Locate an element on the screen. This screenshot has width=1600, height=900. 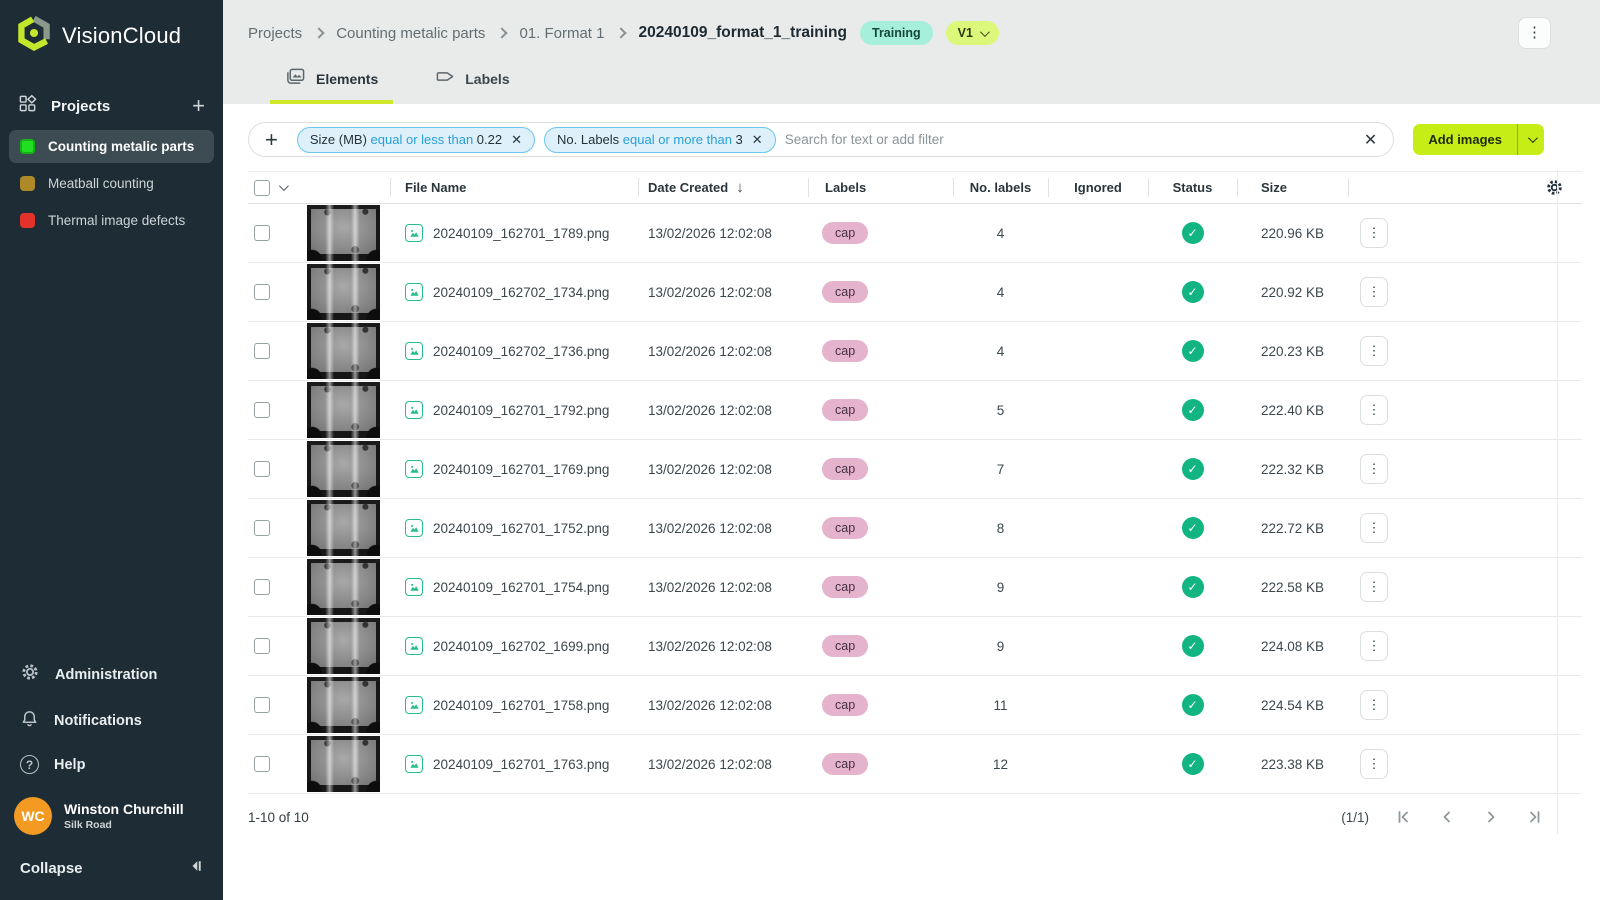
filter-chip-size: Size (MB) equal or less than 0.22 ✕ is located at coordinates (416, 139).